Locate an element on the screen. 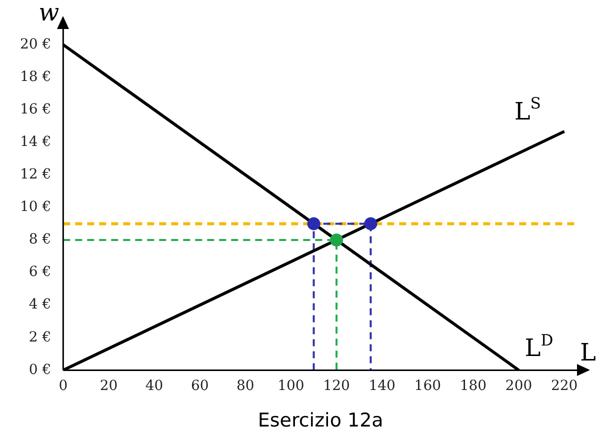 The width and height of the screenshot is (615, 441). x-tick-label: 20 is located at coordinates (109, 386).